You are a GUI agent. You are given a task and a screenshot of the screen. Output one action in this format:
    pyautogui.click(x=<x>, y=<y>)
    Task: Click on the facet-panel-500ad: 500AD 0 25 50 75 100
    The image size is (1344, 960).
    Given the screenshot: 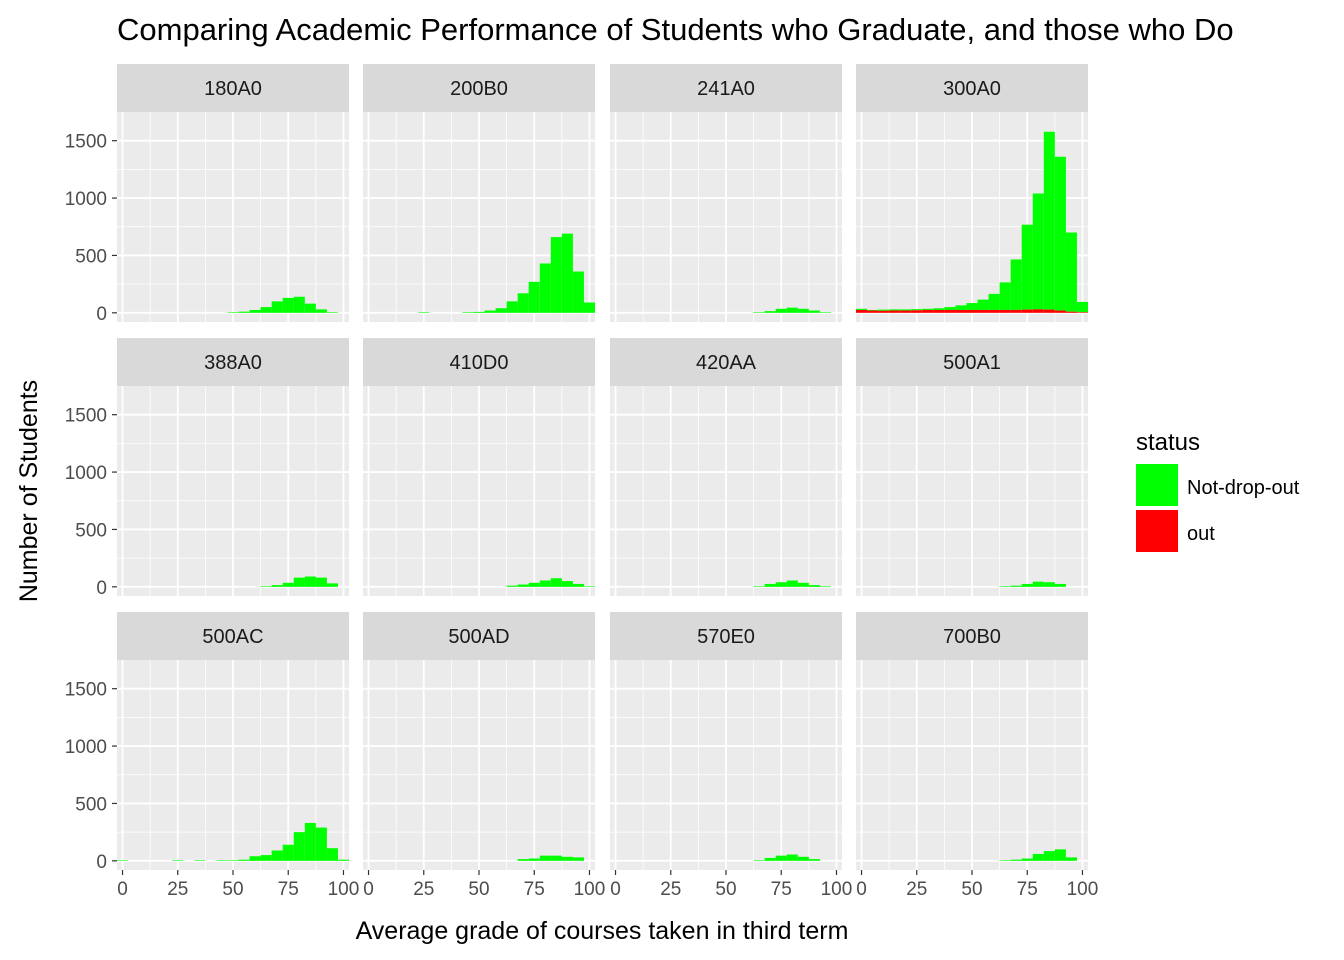 What is the action you would take?
    pyautogui.click(x=484, y=756)
    